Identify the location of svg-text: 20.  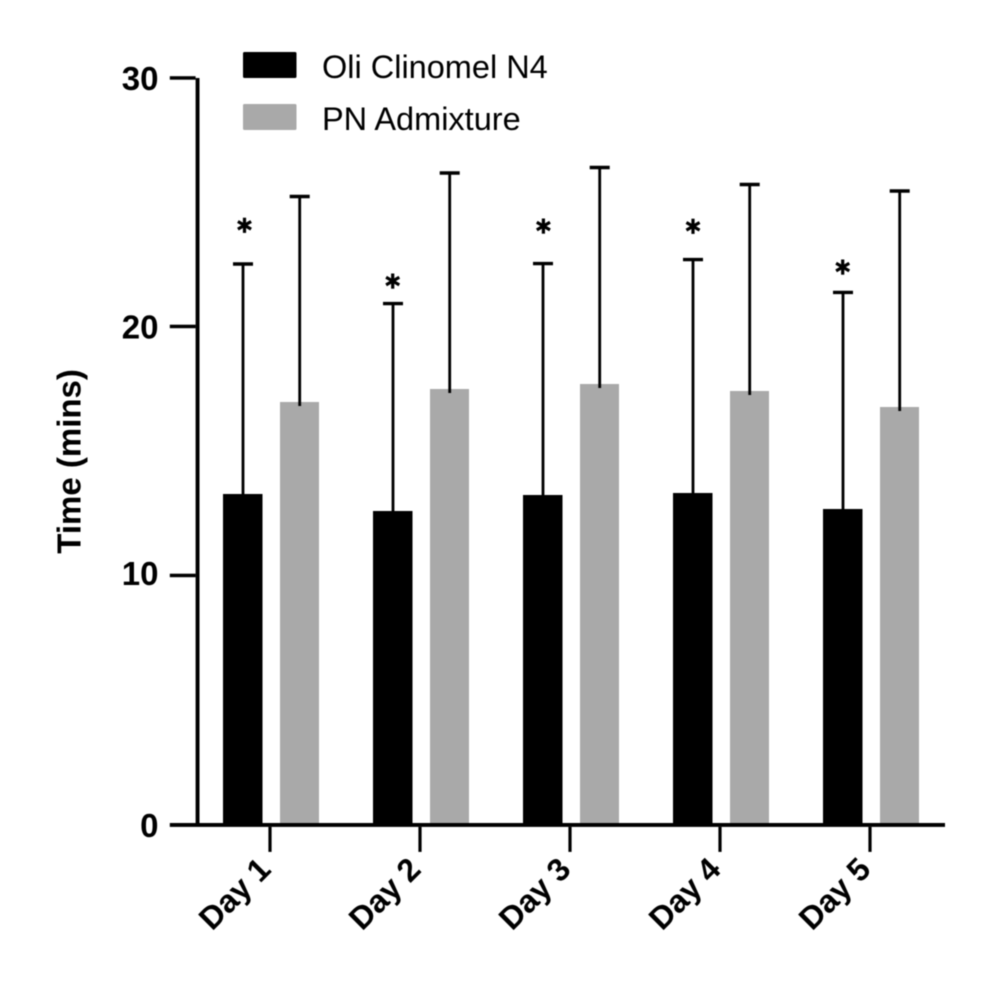
(140, 327).